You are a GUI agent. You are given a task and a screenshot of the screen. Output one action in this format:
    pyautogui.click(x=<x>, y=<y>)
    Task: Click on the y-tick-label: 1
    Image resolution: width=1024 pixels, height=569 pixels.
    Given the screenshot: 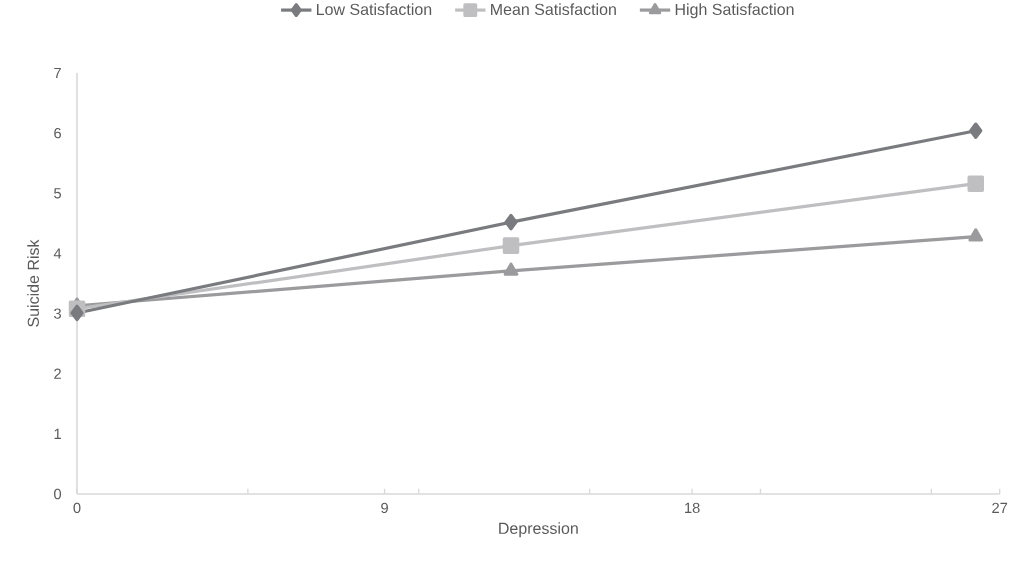 What is the action you would take?
    pyautogui.click(x=57, y=433)
    